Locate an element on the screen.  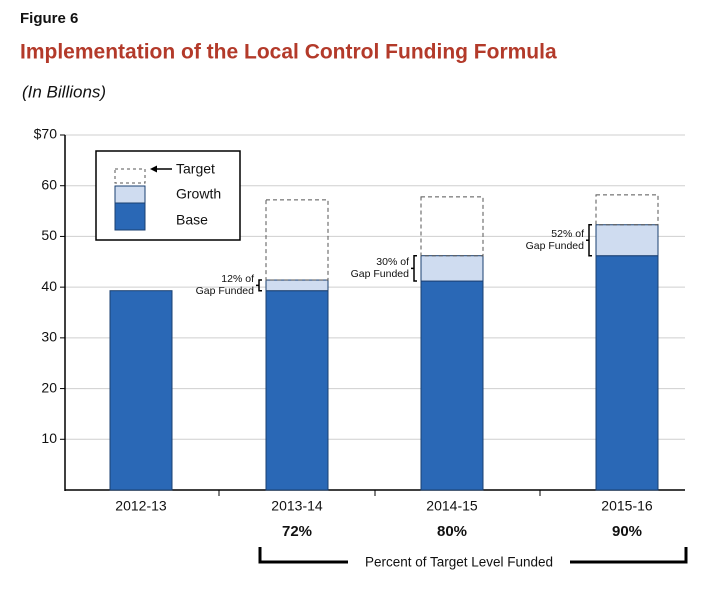
y-tick-label: $70 is located at coordinates (46, 134).